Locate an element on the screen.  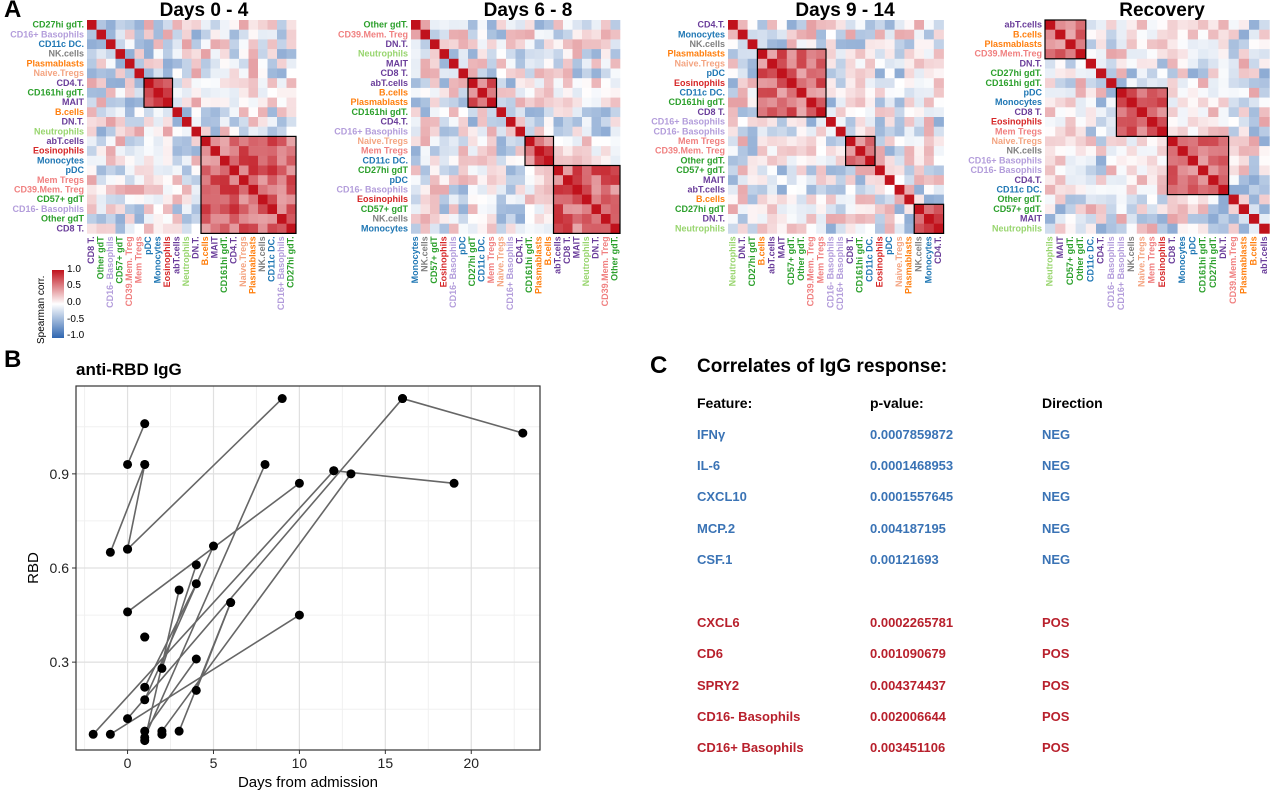
correlate-feature: IFNγ is located at coordinates (711, 434).